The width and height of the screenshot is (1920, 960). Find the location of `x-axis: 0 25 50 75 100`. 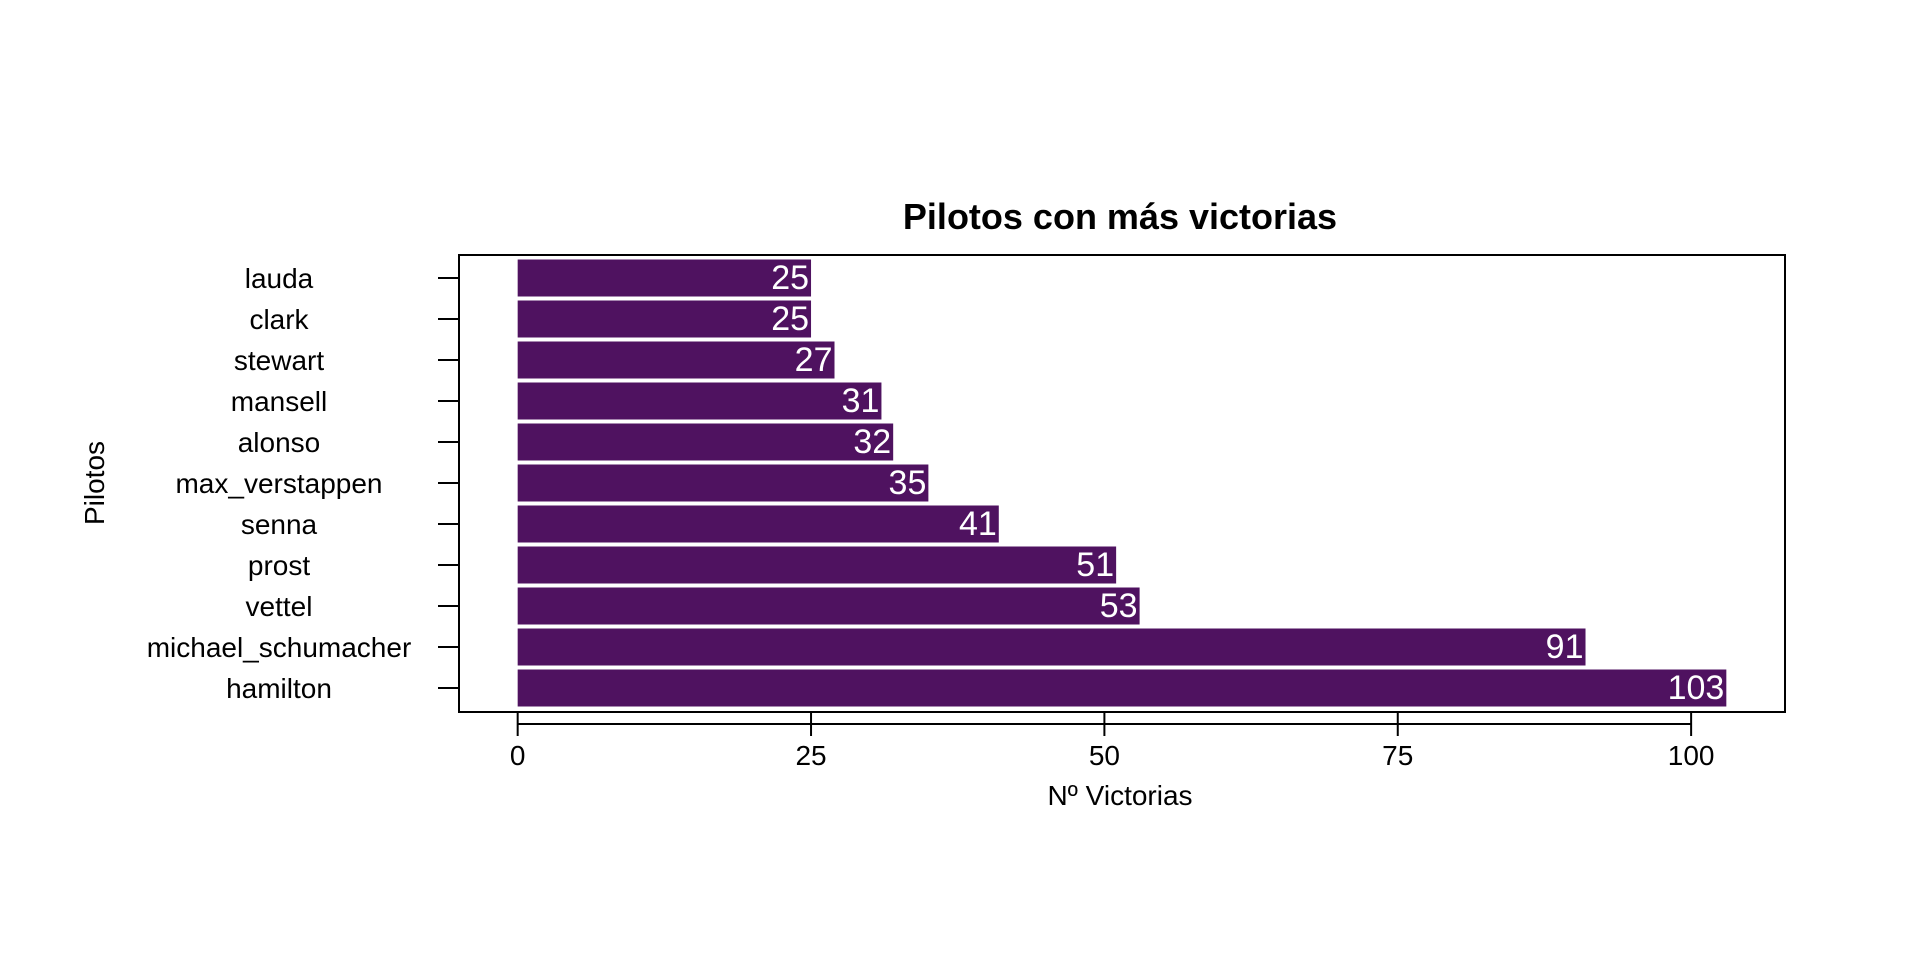

x-axis: 0 25 50 75 100 is located at coordinates (1112, 741).